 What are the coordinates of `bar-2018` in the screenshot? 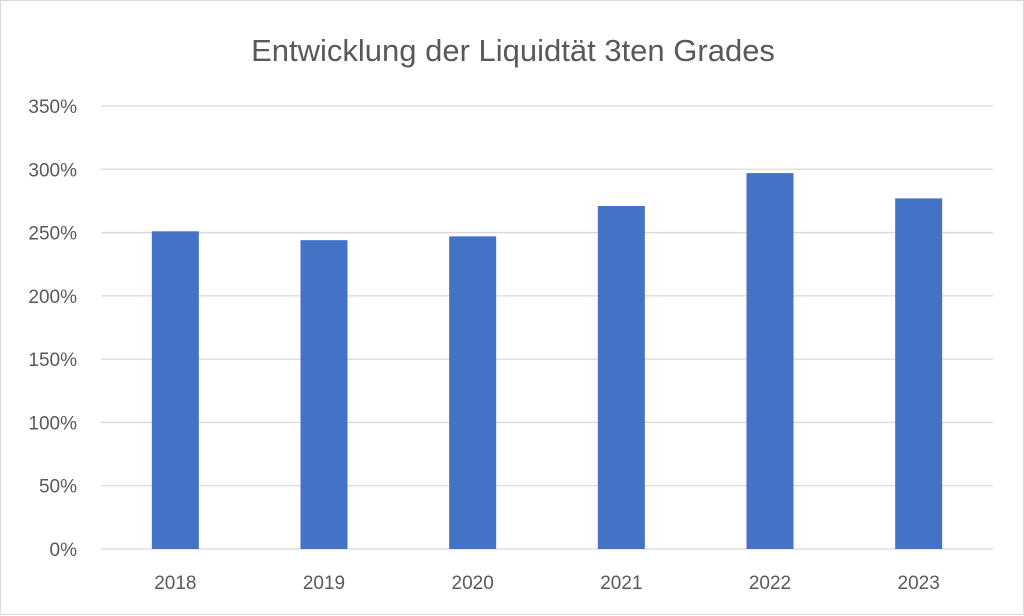 It's located at (175, 390).